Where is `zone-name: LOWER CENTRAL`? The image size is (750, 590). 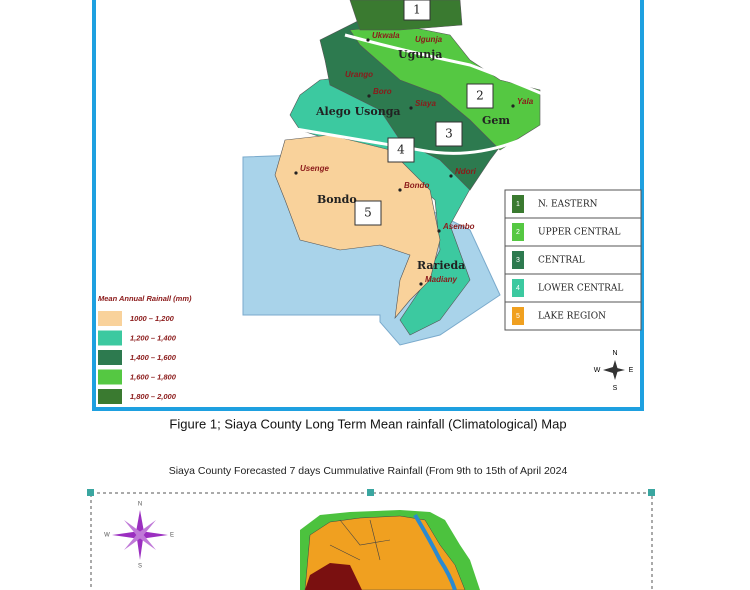 zone-name: LOWER CENTRAL is located at coordinates (580, 289).